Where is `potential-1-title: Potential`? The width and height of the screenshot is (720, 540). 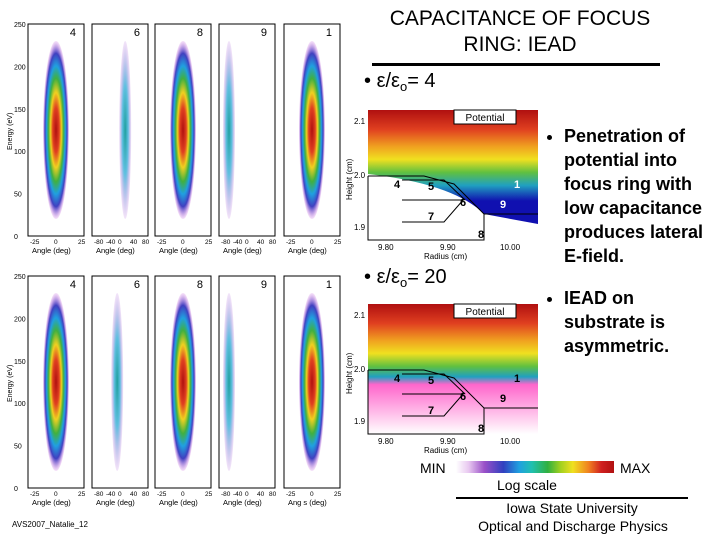 potential-1-title: Potential is located at coordinates (485, 118).